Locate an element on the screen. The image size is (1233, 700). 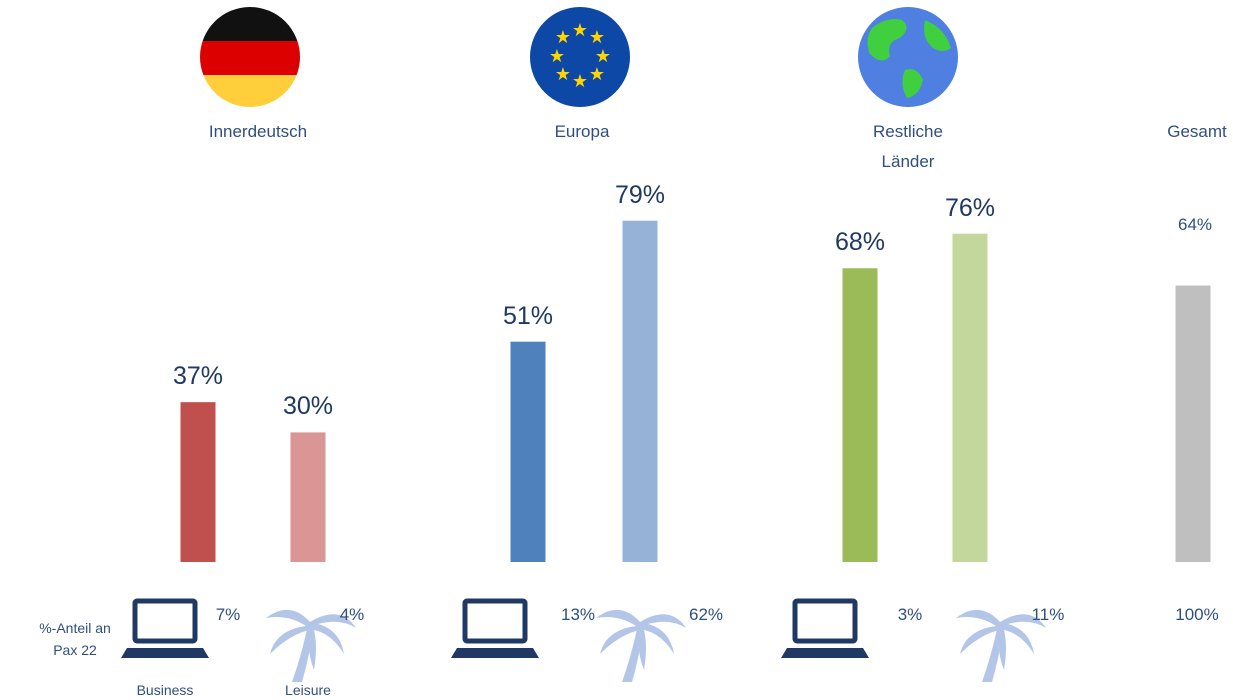
laptop-icons is located at coordinates (495, 628).